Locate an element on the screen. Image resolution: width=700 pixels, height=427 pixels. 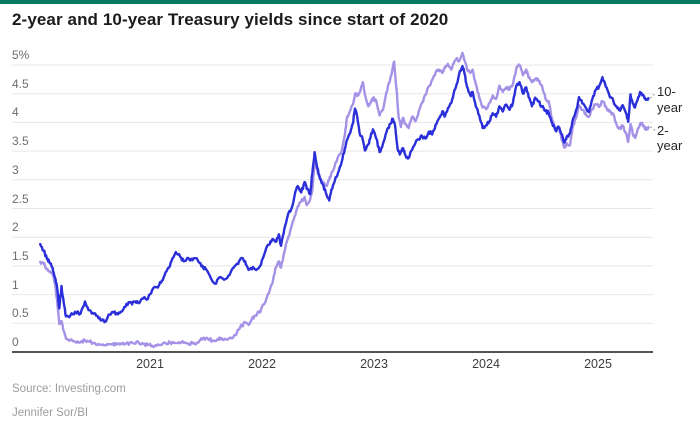
x-tick-label: 2025 is located at coordinates (598, 364).